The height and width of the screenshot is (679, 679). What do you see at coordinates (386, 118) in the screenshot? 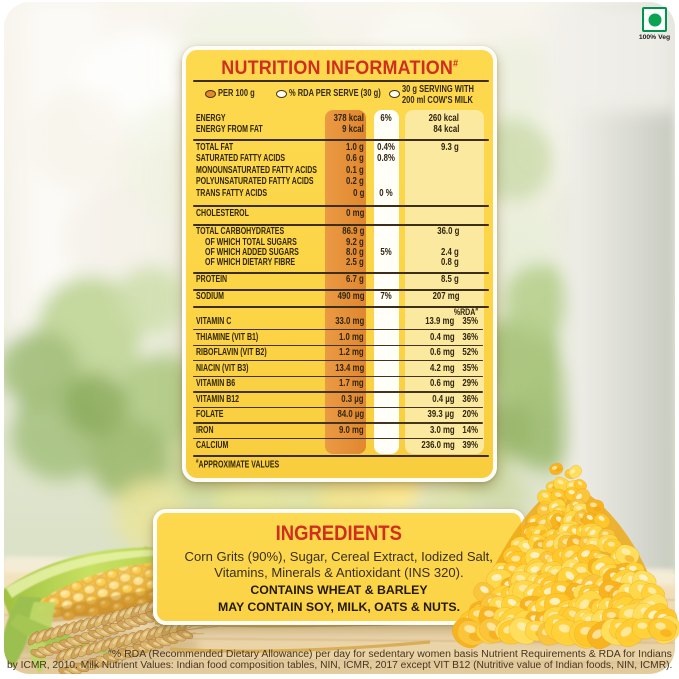
I see `rda-value: 6%` at bounding box center [386, 118].